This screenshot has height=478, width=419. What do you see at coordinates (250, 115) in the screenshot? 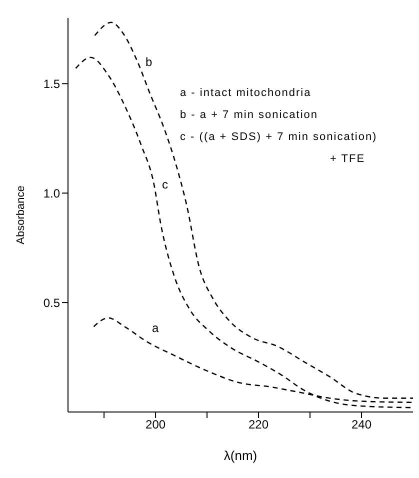
I see `annotation: b - a + 7 min sonication` at bounding box center [250, 115].